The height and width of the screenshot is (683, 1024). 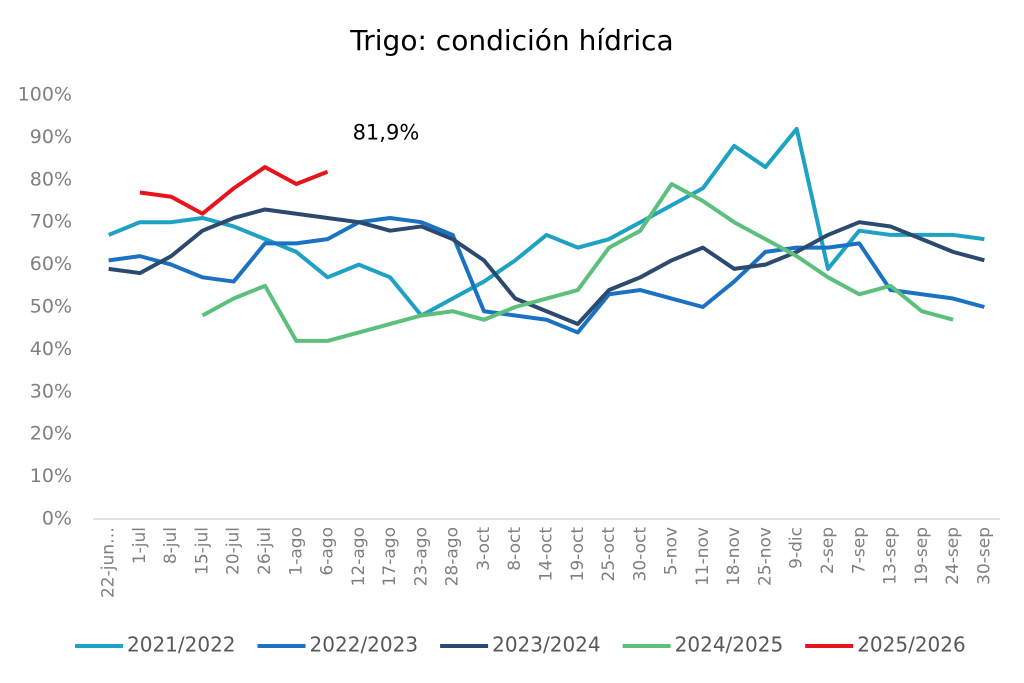 I want to click on y-tick-label: 20%, so click(x=51, y=434).